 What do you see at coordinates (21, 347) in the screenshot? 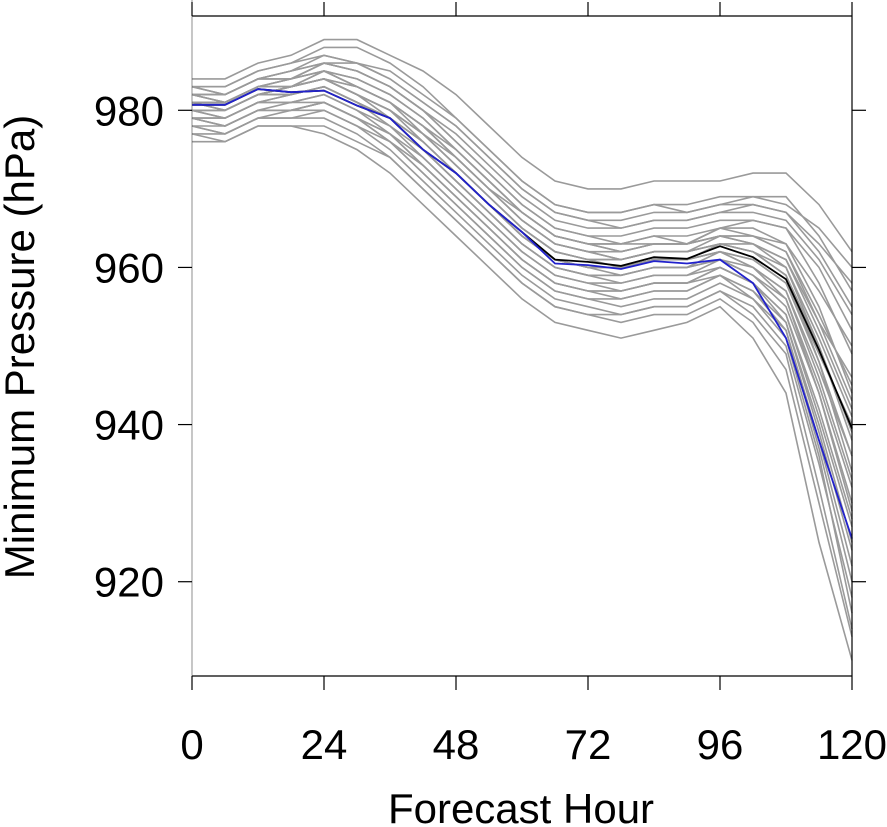
I see `y-axis-title: Minimum Pressure (hPa)` at bounding box center [21, 347].